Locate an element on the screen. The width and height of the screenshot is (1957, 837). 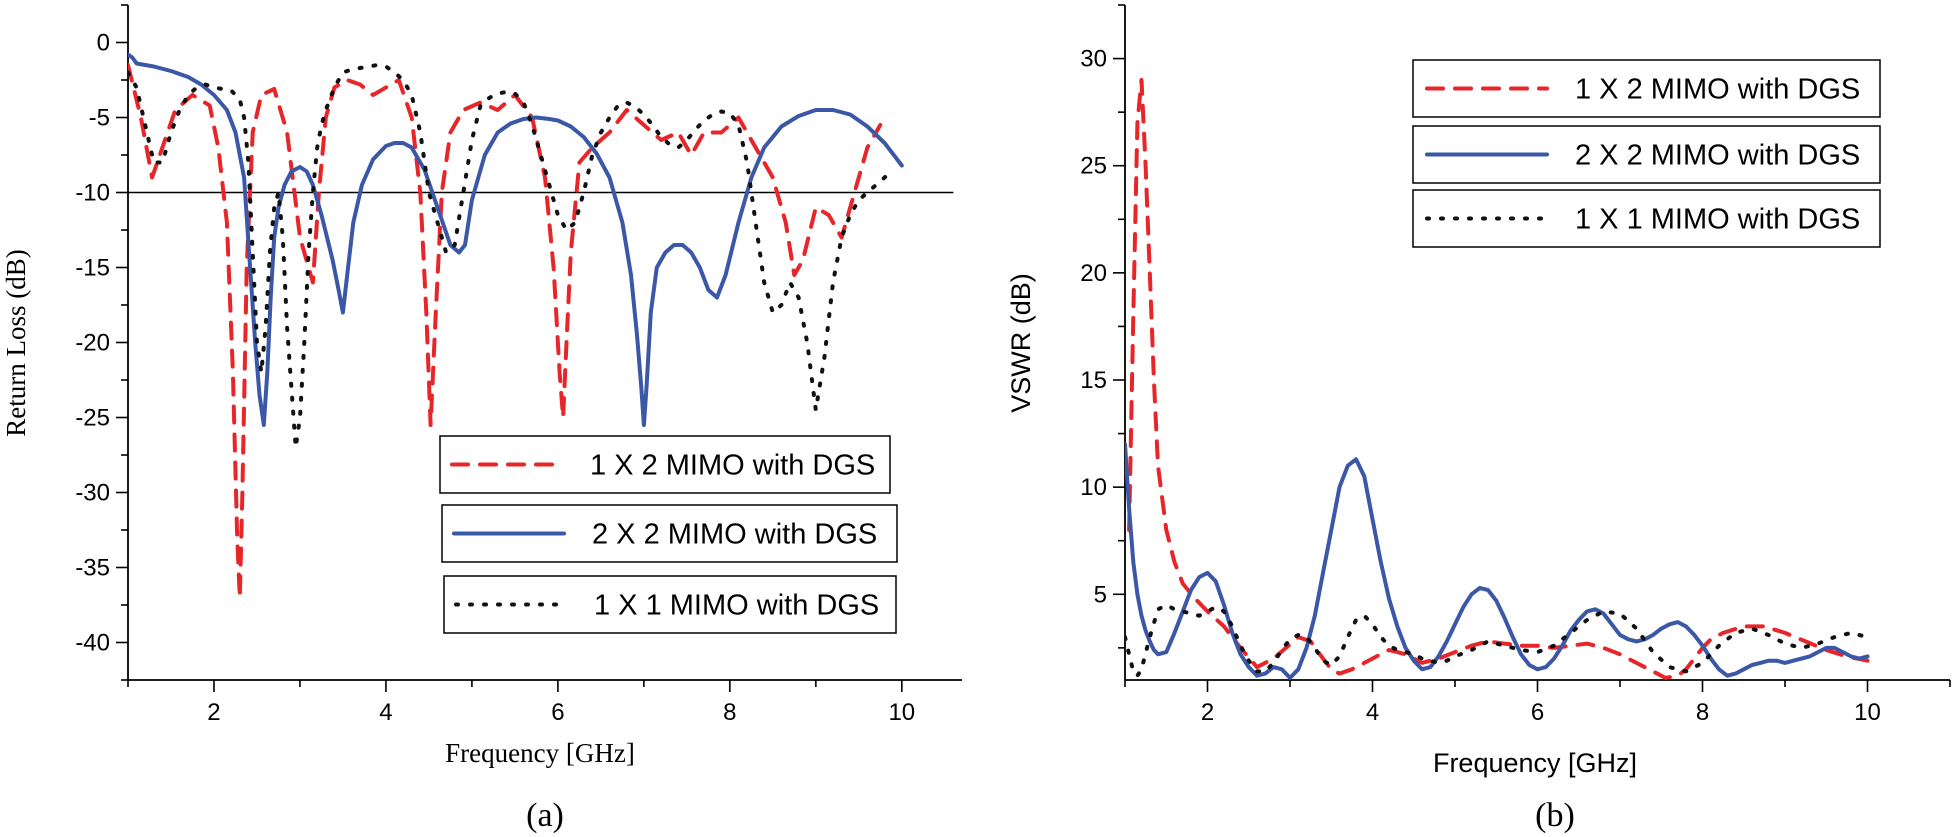
series-line-solid is located at coordinates (1497, 561).